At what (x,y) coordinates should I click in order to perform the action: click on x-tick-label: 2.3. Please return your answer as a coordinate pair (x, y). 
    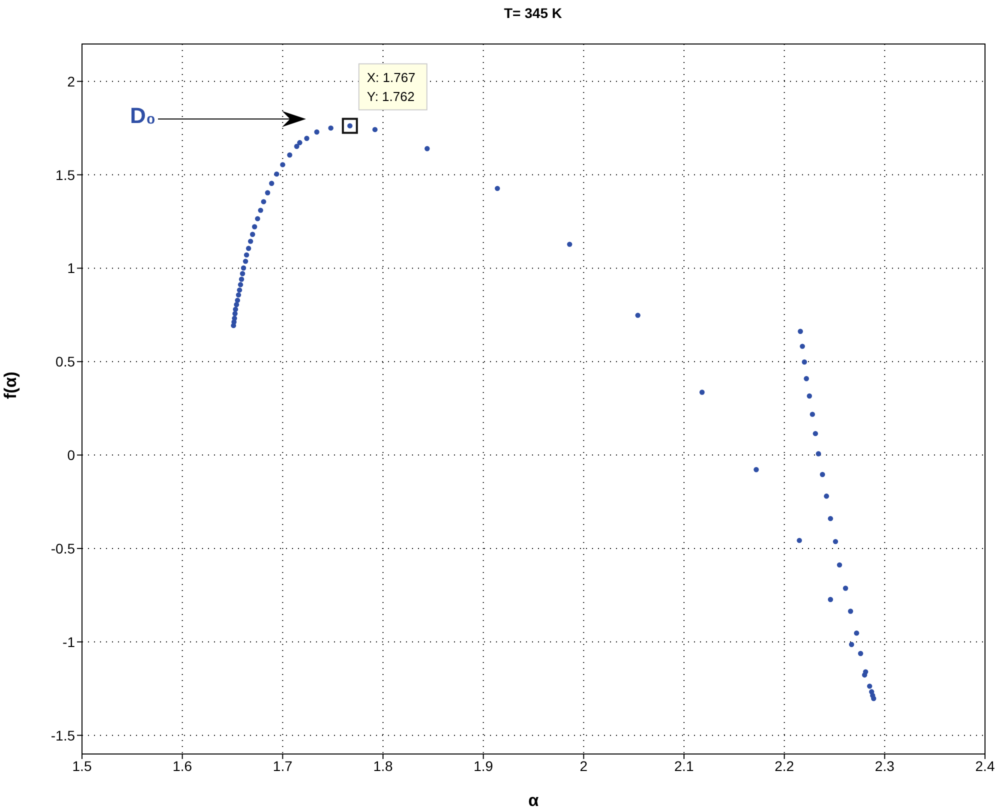
    Looking at the image, I should click on (884, 766).